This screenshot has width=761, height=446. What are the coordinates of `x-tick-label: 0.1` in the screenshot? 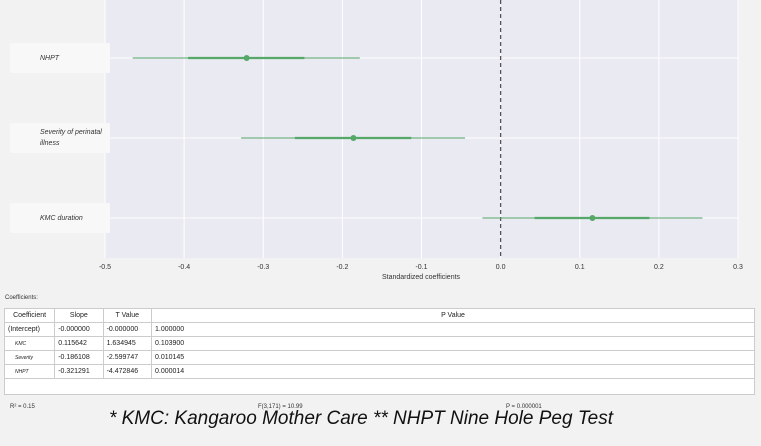 It's located at (580, 267).